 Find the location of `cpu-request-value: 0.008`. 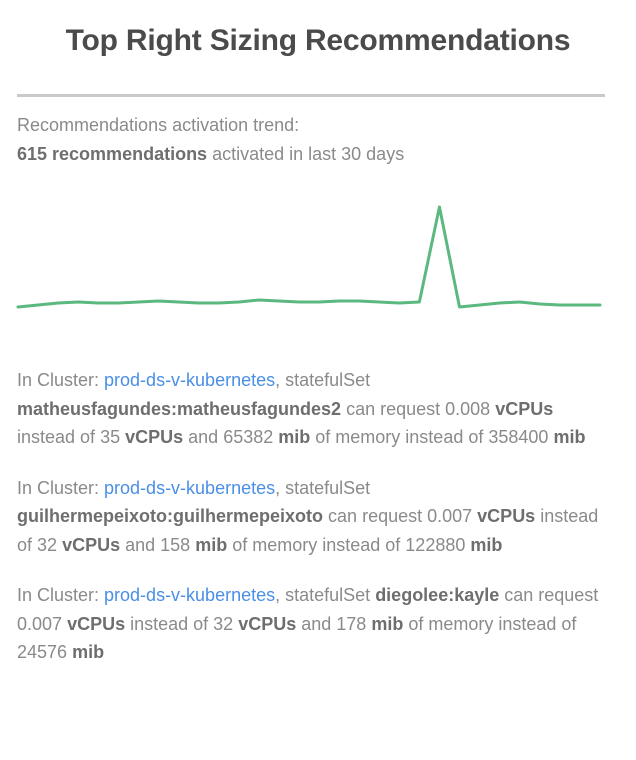

cpu-request-value: 0.008 is located at coordinates (468, 408).